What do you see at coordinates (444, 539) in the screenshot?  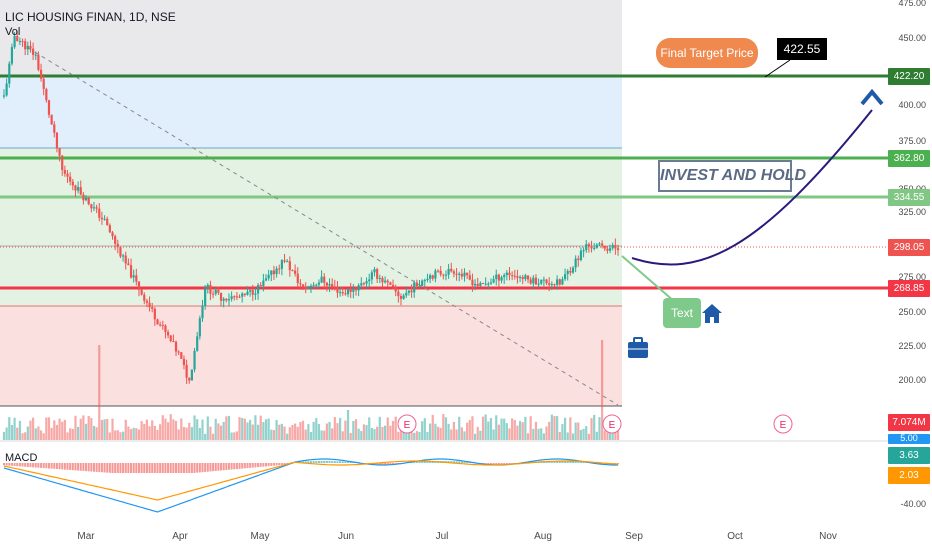 I see `time-axis: Mar Apr May Jun Jul Aug Sep Oct Nov` at bounding box center [444, 539].